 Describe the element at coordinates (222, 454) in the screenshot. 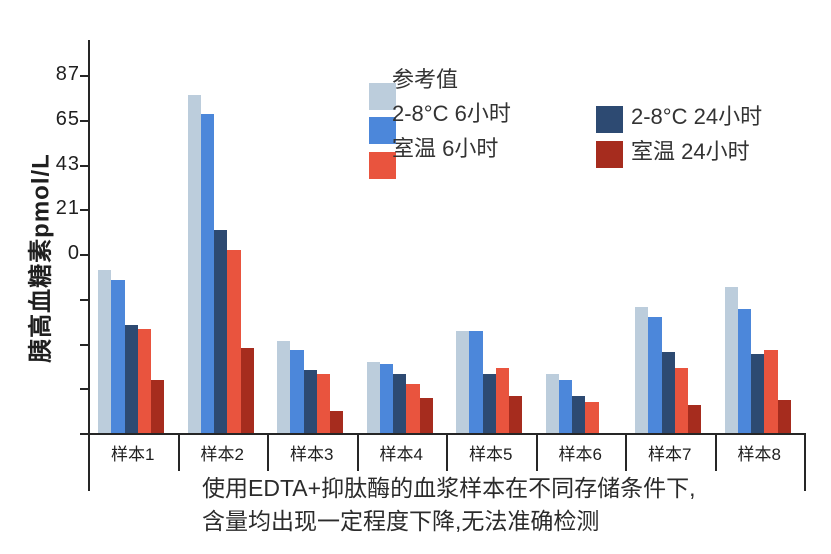

I see `x-category-label: 样本2` at that location.